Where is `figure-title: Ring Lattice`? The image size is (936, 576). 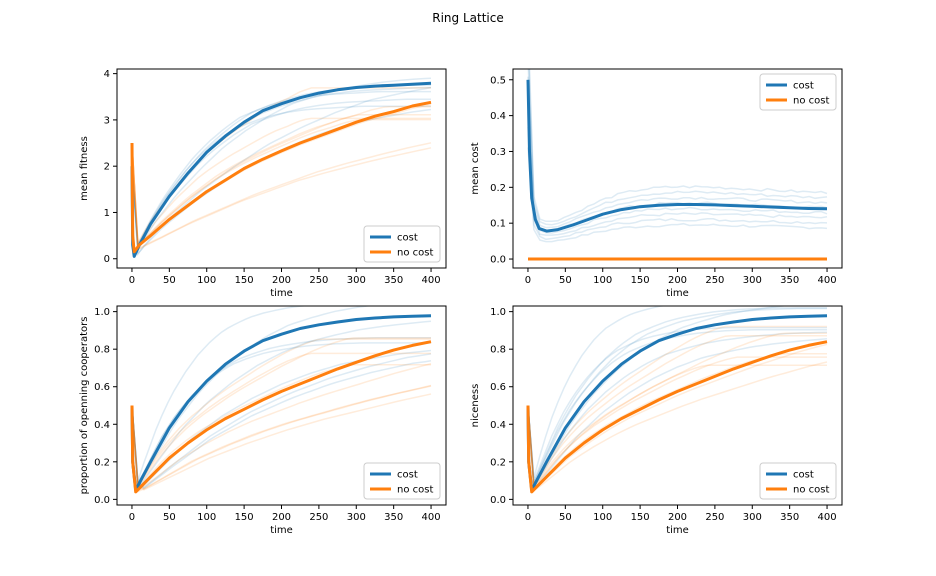 figure-title: Ring Lattice is located at coordinates (467, 18).